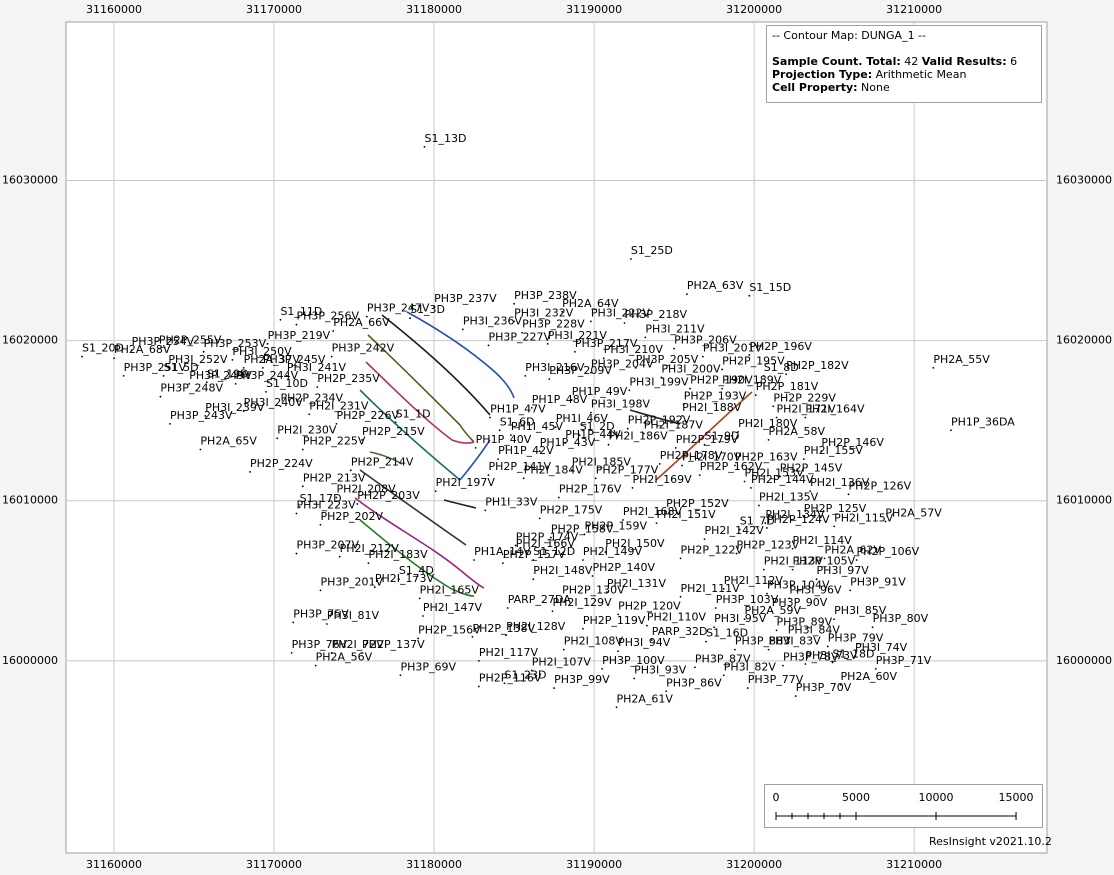  Describe the element at coordinates (449, 629) in the screenshot. I see `well-label: PH2P_156V` at that location.